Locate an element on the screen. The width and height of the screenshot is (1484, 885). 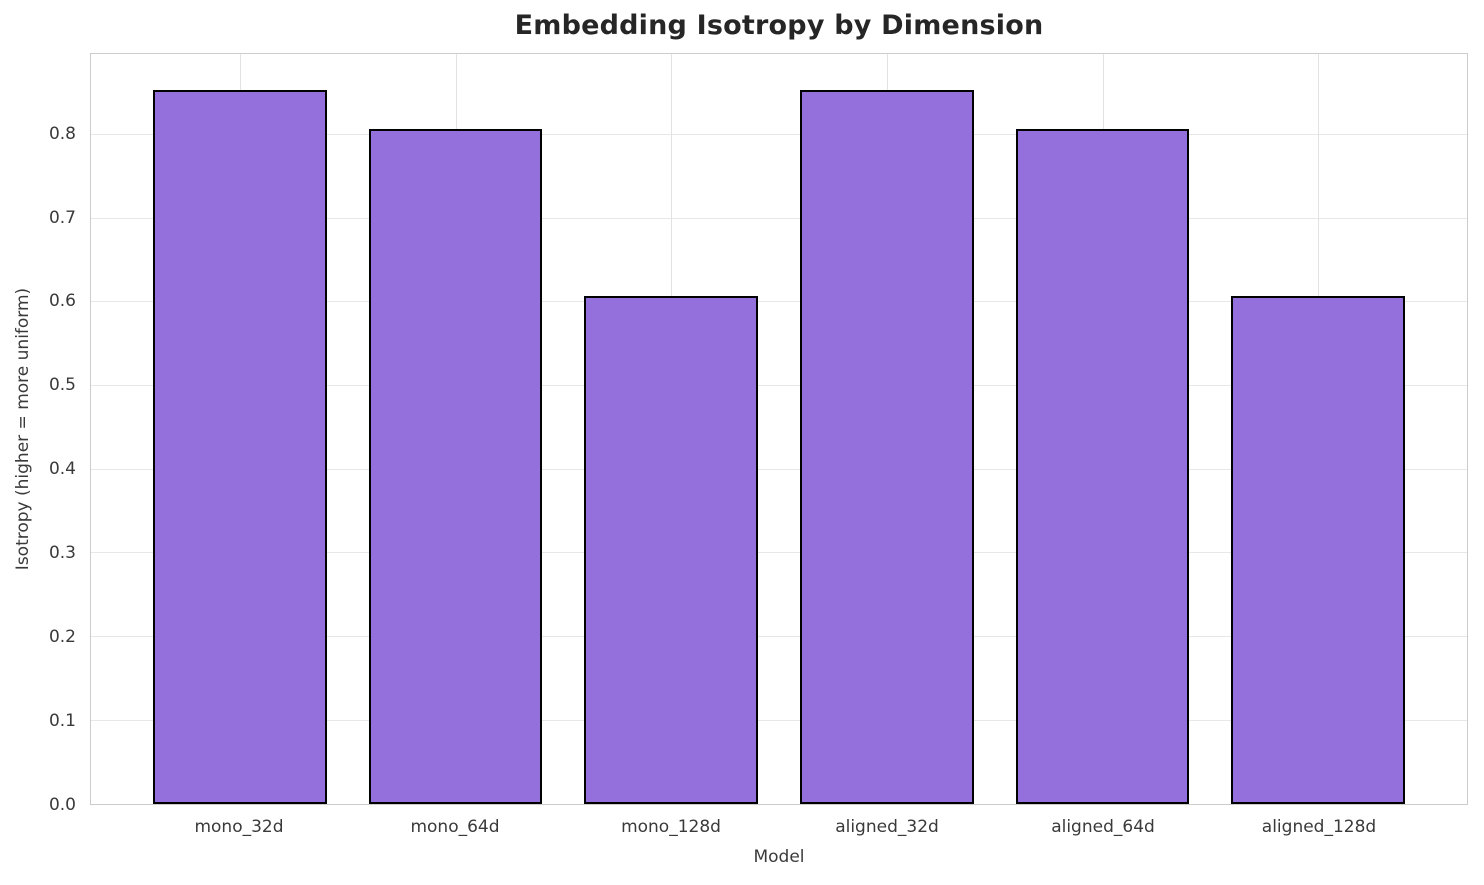
y-tick-label: 0.0 is located at coordinates (62, 805).